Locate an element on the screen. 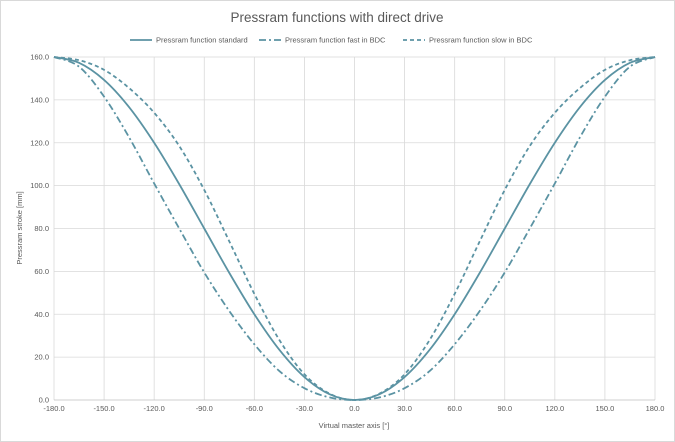 The height and width of the screenshot is (442, 675). x-tick-label: -150.0 is located at coordinates (103, 408).